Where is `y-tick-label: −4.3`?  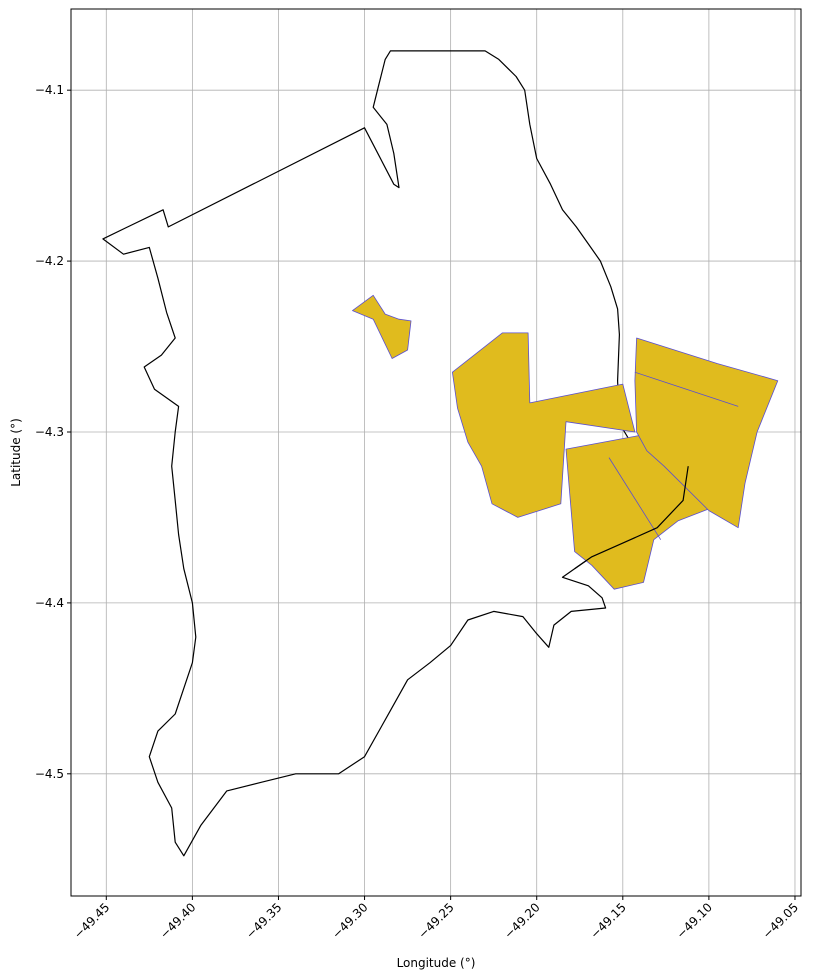 y-tick-label: −4.3 is located at coordinates (49, 432).